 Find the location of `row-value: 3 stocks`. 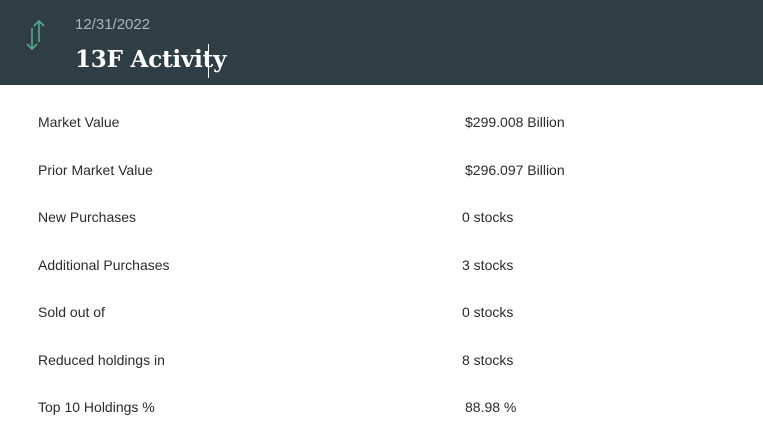

row-value: 3 stocks is located at coordinates (488, 264).